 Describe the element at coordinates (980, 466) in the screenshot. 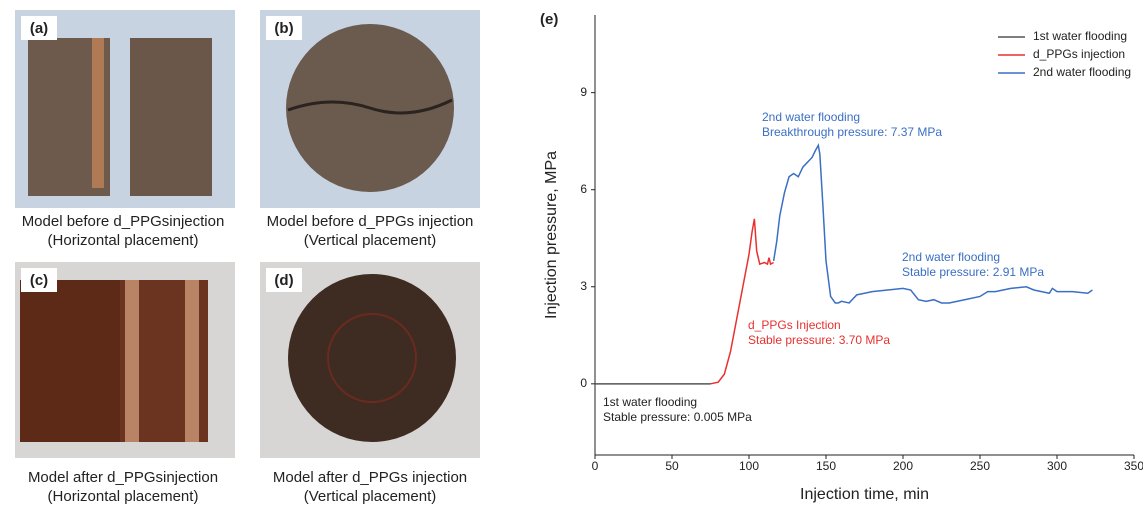

I see `x-tick-label: 250` at that location.